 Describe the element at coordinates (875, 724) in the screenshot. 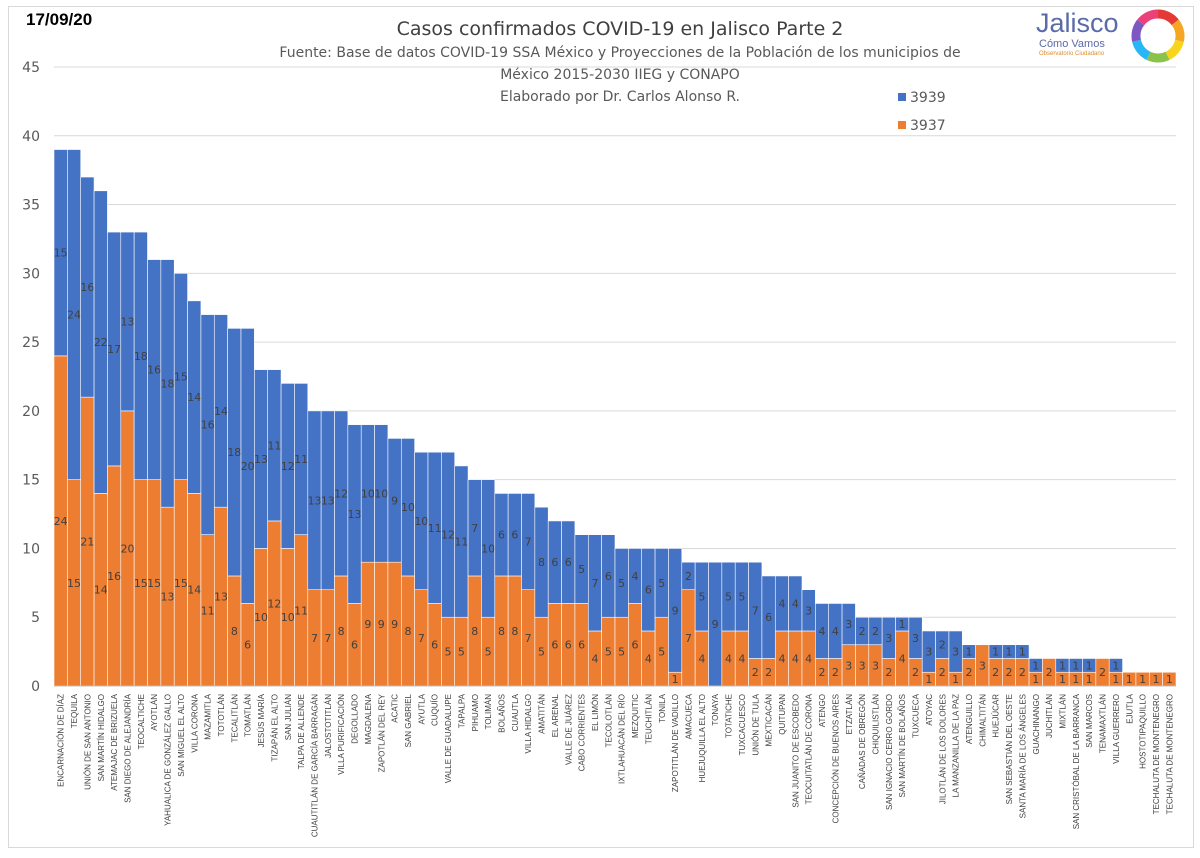

I see `category-label: CHIQUILISTLÁN` at that location.